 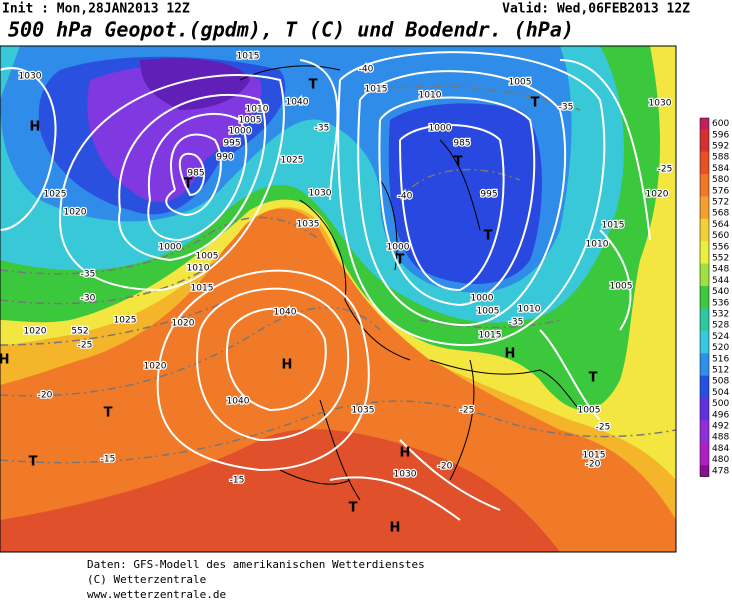 What do you see at coordinates (720, 337) in the screenshot?
I see `colorbar-label: 524` at bounding box center [720, 337].